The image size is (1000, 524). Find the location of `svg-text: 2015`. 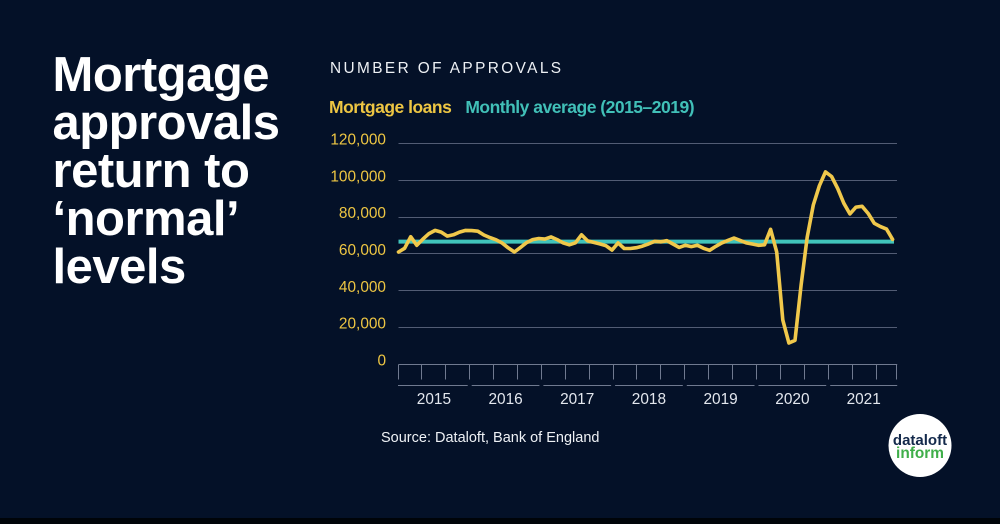

svg-text: 2015 is located at coordinates (434, 399).